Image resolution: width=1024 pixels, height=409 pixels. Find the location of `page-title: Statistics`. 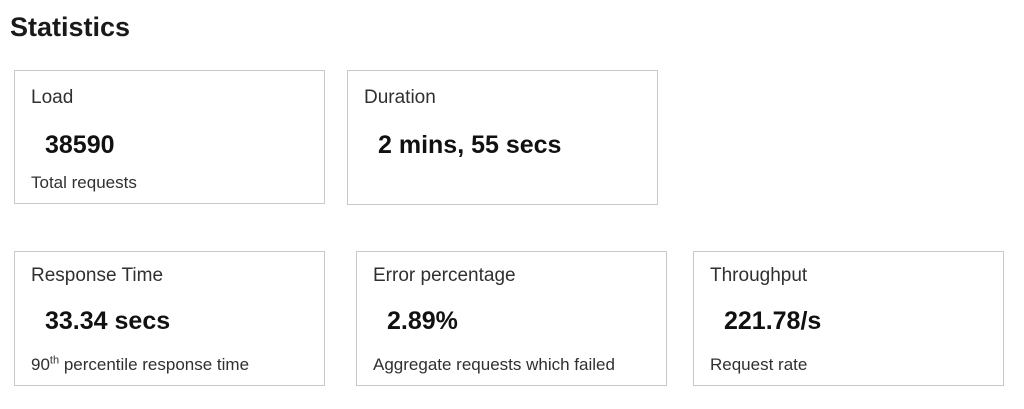

page-title: Statistics is located at coordinates (70, 27).